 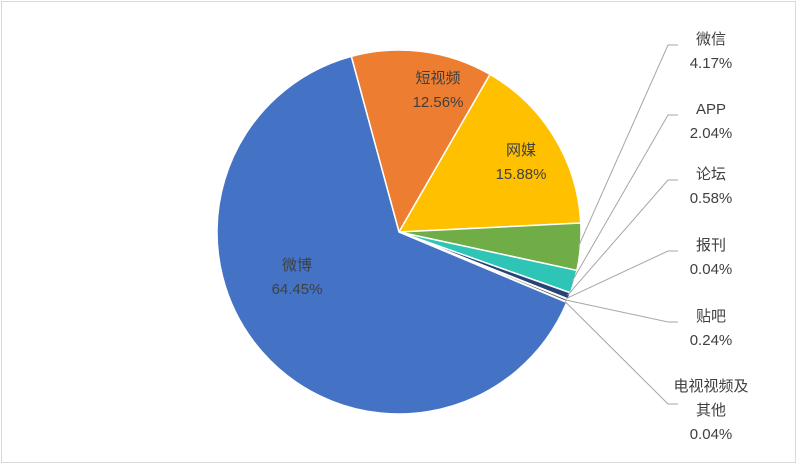 I want to click on slice-category-label: 短视频, so click(x=437, y=78).